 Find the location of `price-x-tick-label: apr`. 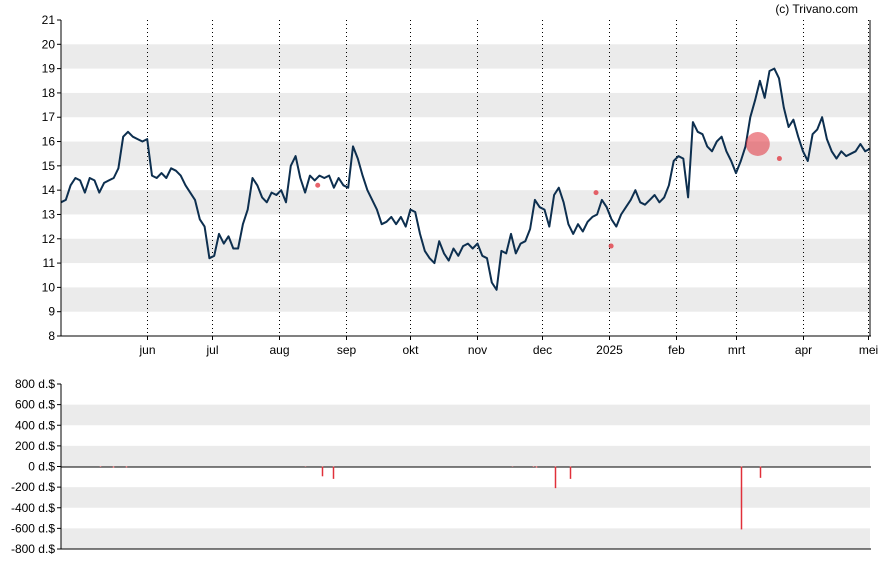

price-x-tick-label: apr is located at coordinates (803, 350).